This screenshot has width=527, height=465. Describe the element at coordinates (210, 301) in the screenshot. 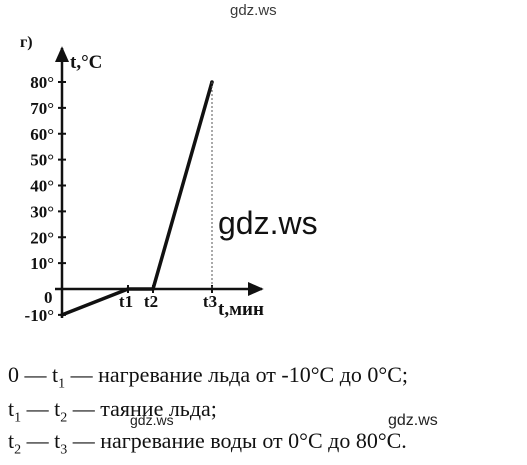

I see `x-tick-label: t3` at that location.